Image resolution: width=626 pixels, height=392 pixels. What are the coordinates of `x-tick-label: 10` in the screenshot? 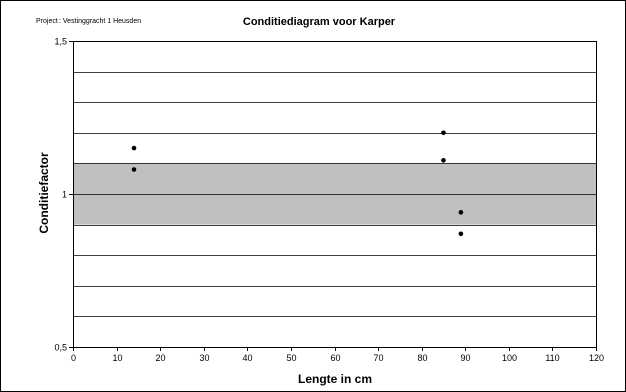 It's located at (117, 358).